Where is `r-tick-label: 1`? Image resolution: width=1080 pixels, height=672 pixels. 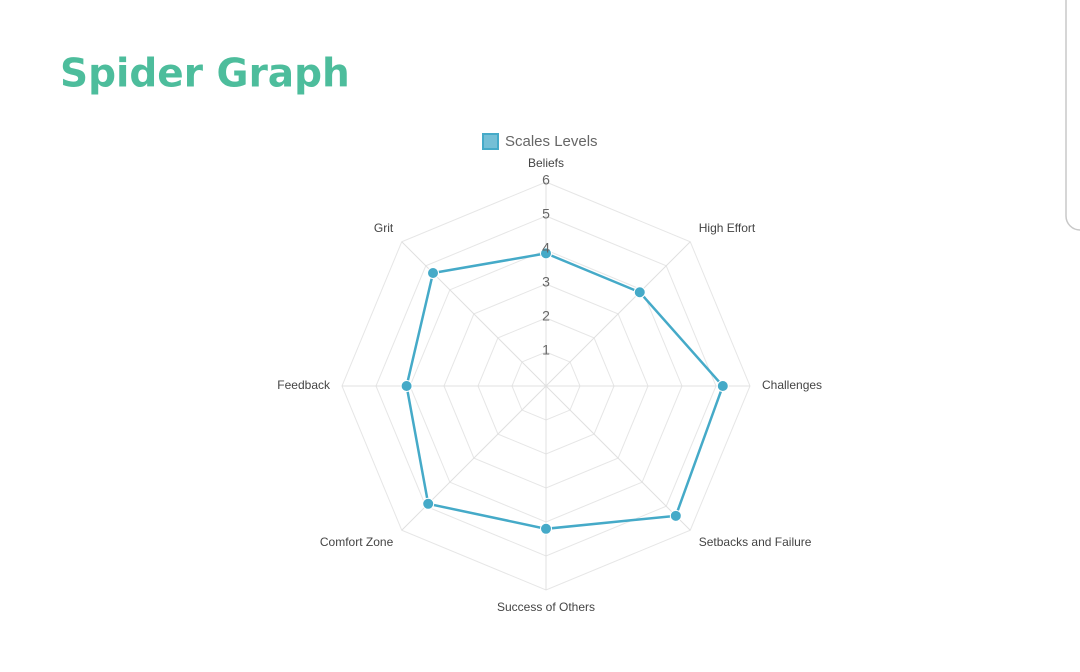
r-tick-label: 1 is located at coordinates (546, 350).